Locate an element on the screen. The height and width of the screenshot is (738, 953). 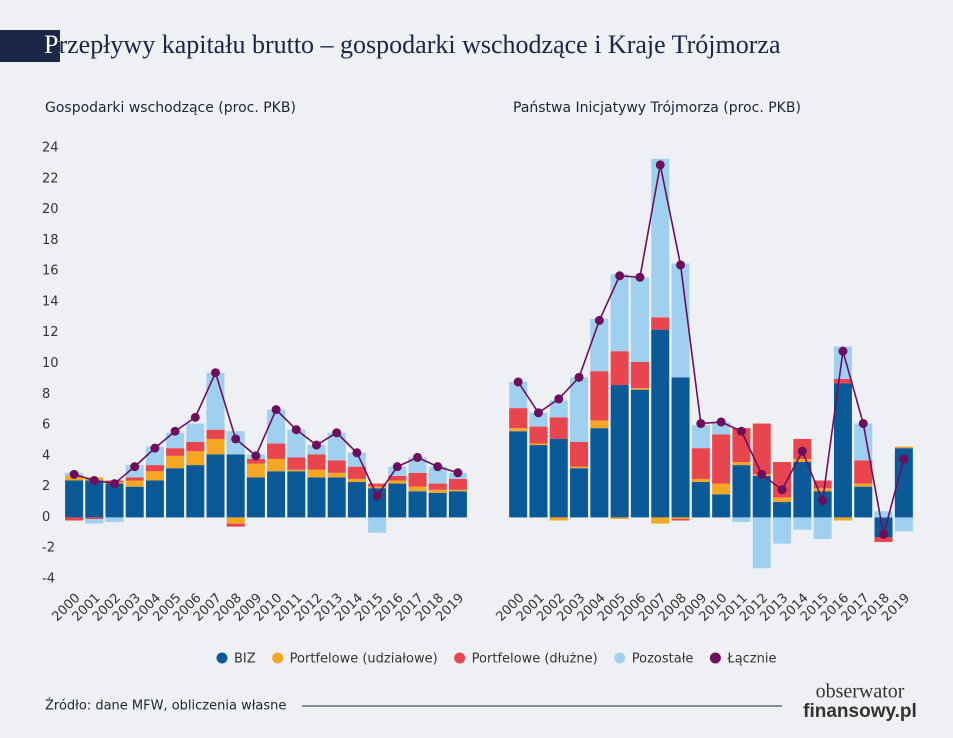
total-line is located at coordinates (266, 434).